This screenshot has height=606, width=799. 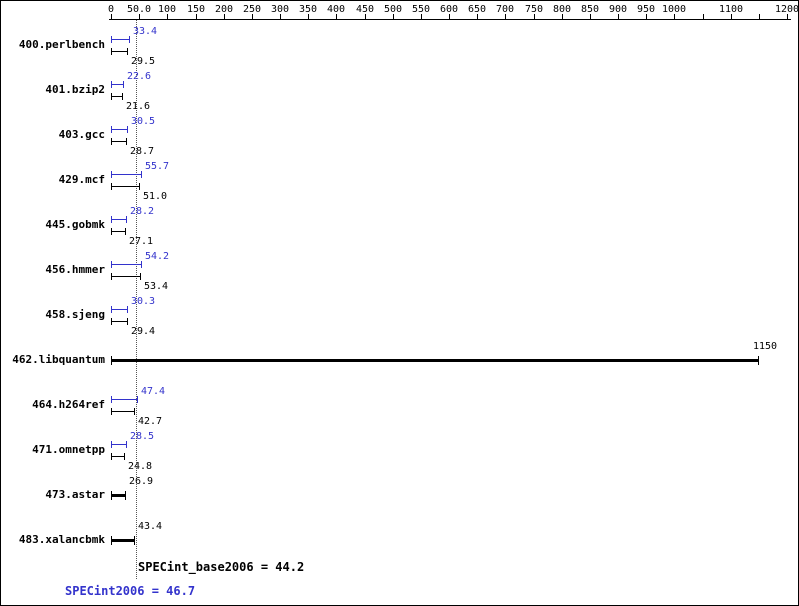 I want to click on axis-tick-label: 0, so click(x=111, y=9).